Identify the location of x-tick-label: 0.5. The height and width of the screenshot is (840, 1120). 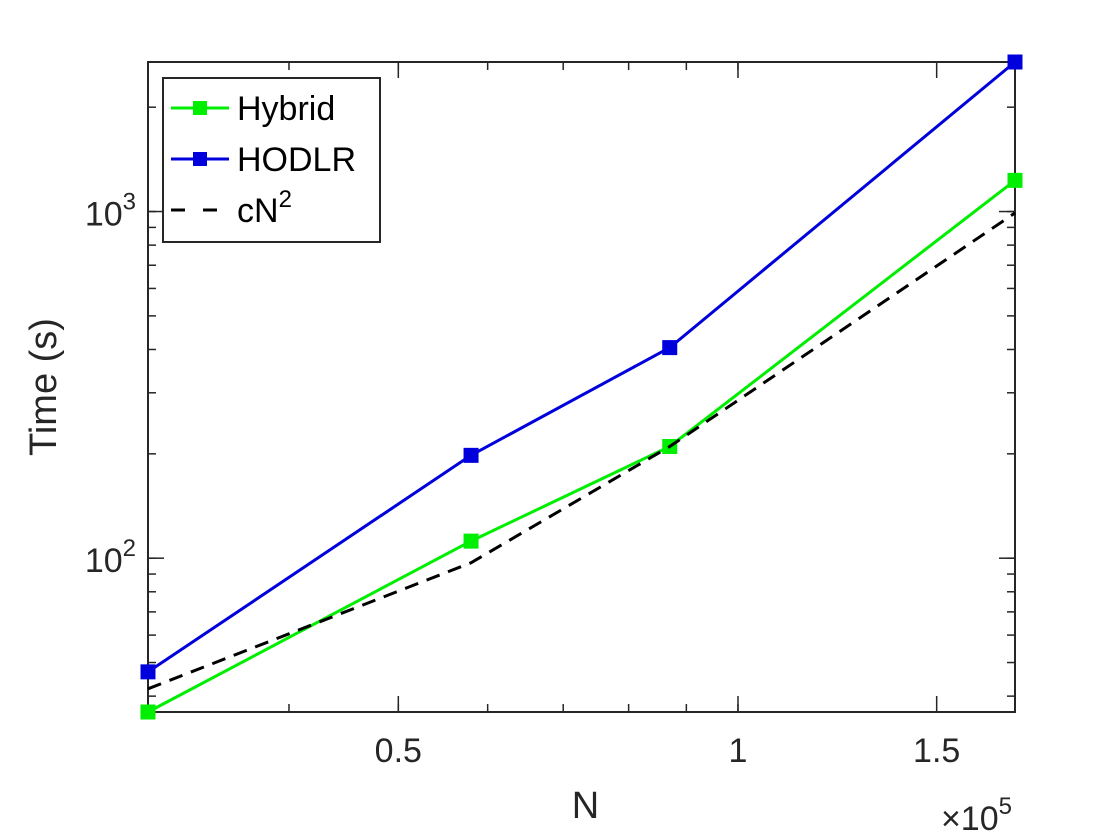
(398, 751).